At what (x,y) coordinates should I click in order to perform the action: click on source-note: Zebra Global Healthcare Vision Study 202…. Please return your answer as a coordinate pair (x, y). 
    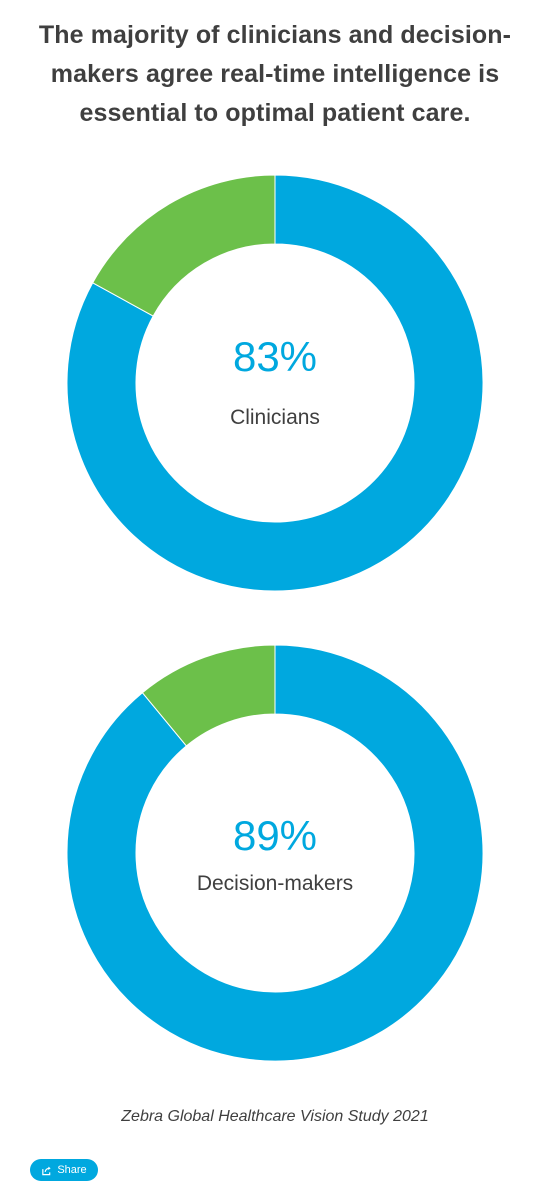
    Looking at the image, I should click on (275, 1116).